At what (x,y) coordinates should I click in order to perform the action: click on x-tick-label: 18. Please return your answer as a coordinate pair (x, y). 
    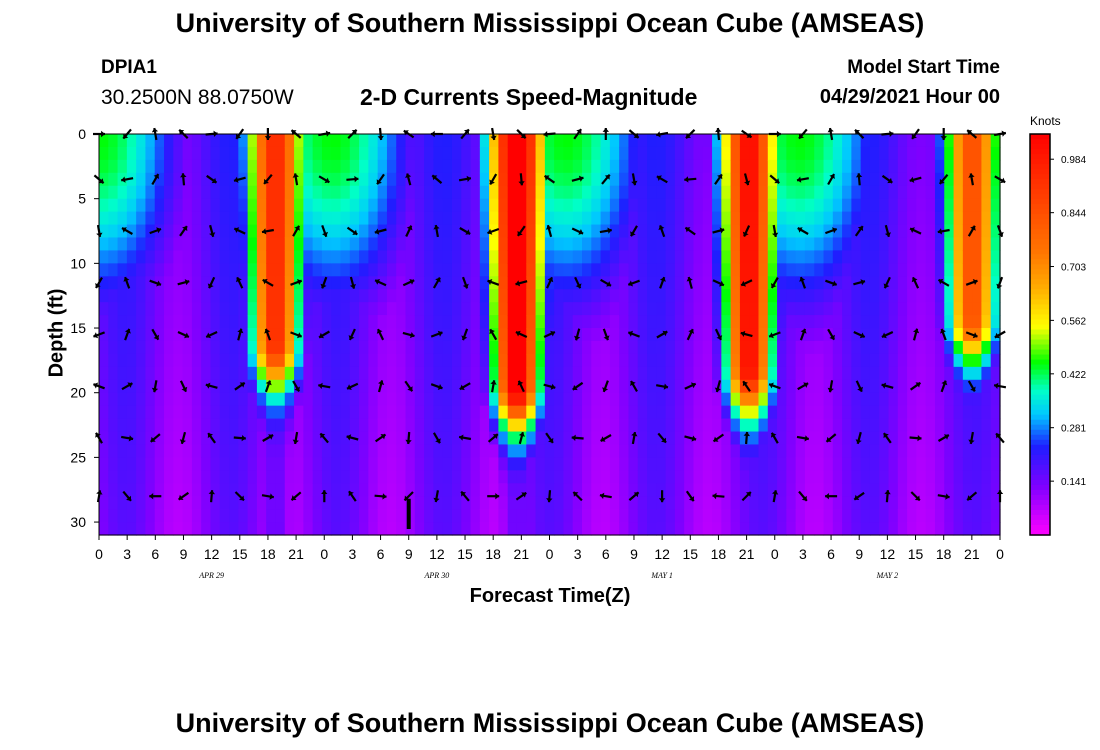
    Looking at the image, I should click on (719, 554).